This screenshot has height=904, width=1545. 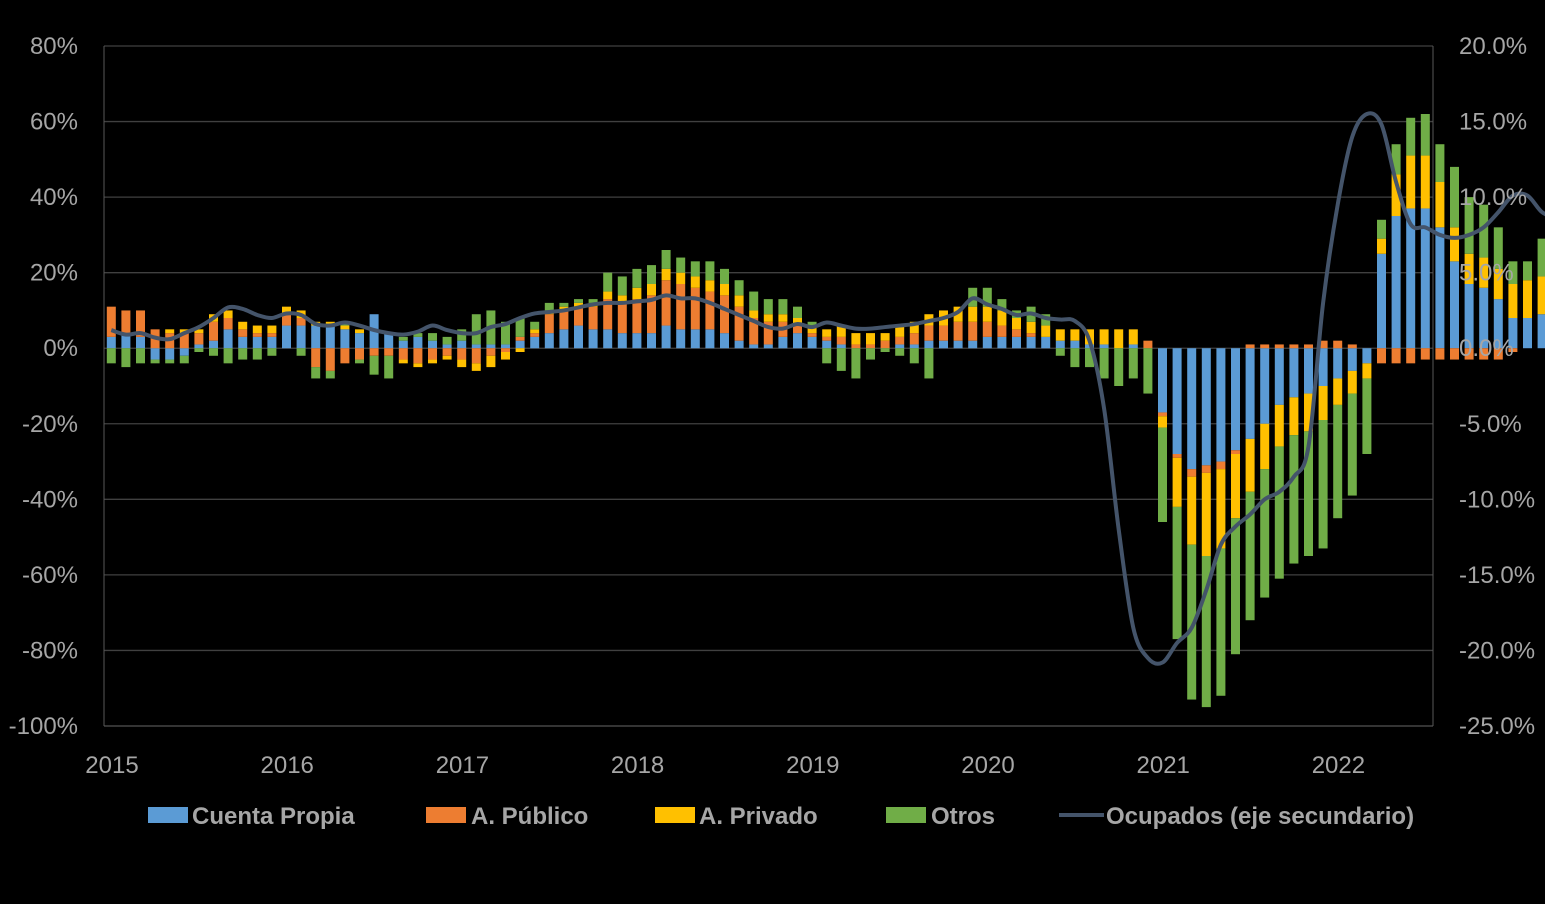 I want to click on legend-label: Cuenta Propia, so click(x=273, y=816).